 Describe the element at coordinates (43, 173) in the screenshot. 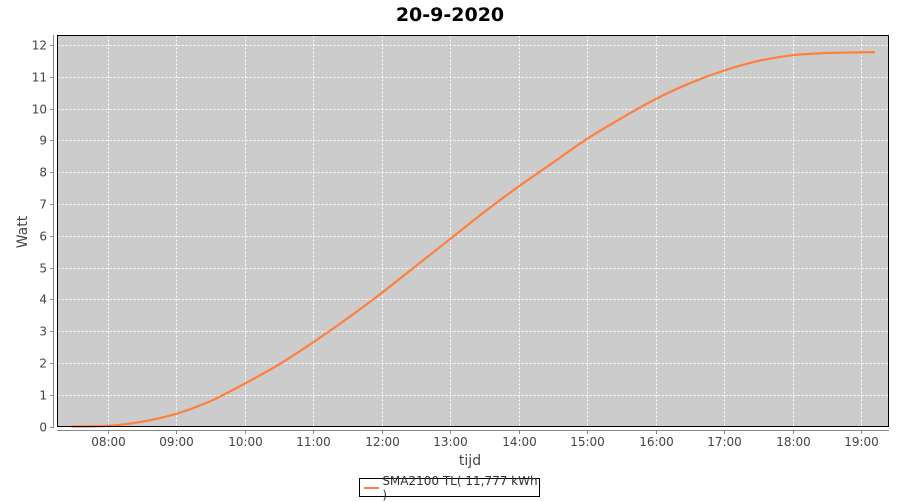

I see `y-tick-label: 8` at that location.